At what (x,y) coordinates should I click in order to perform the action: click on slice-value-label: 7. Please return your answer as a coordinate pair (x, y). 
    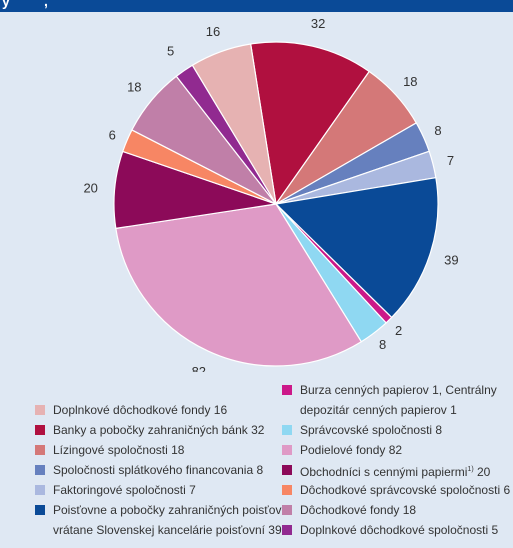
    Looking at the image, I should click on (450, 160).